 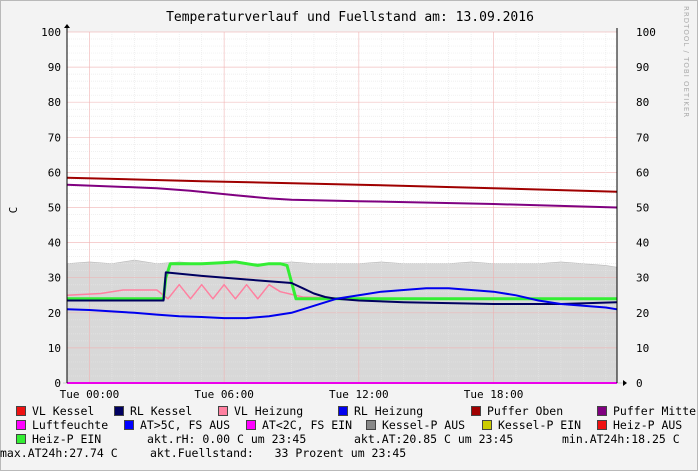 I want to click on legend-item: Puffer Oben, so click(x=517, y=411).